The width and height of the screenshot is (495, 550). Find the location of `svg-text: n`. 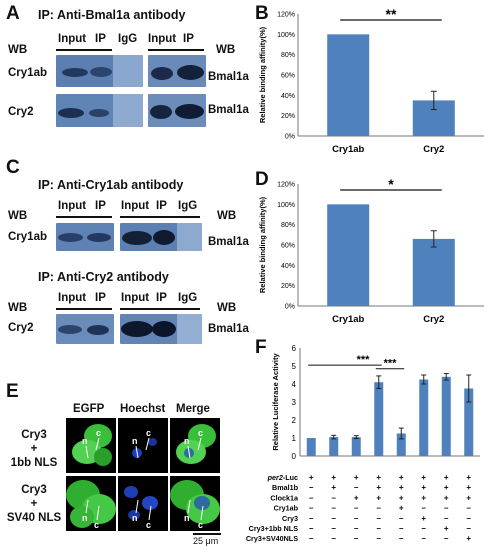

svg-text: n is located at coordinates (135, 441).